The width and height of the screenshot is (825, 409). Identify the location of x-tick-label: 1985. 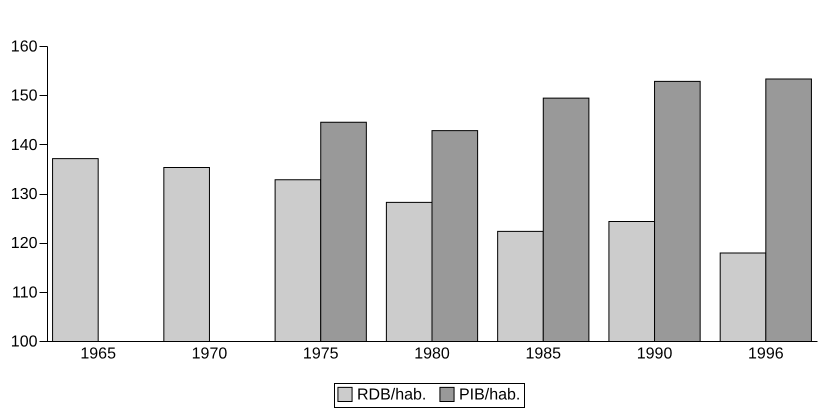
(543, 354).